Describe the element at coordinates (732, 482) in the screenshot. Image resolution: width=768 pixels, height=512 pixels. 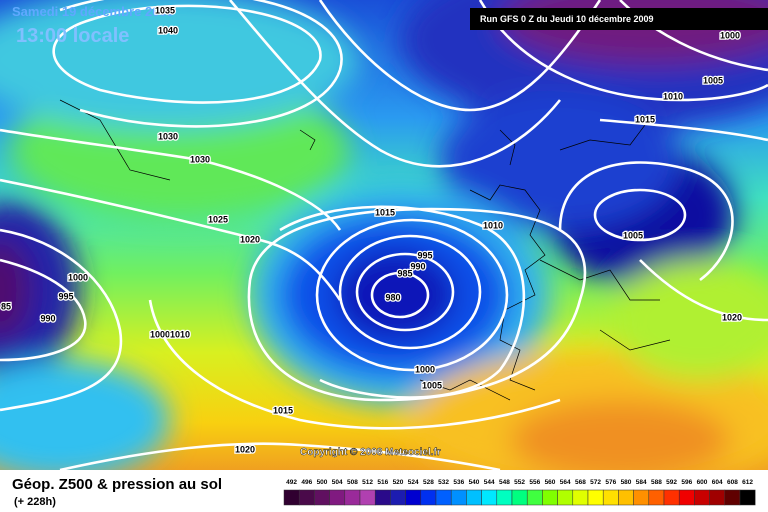
I see `scale-label: 608` at that location.